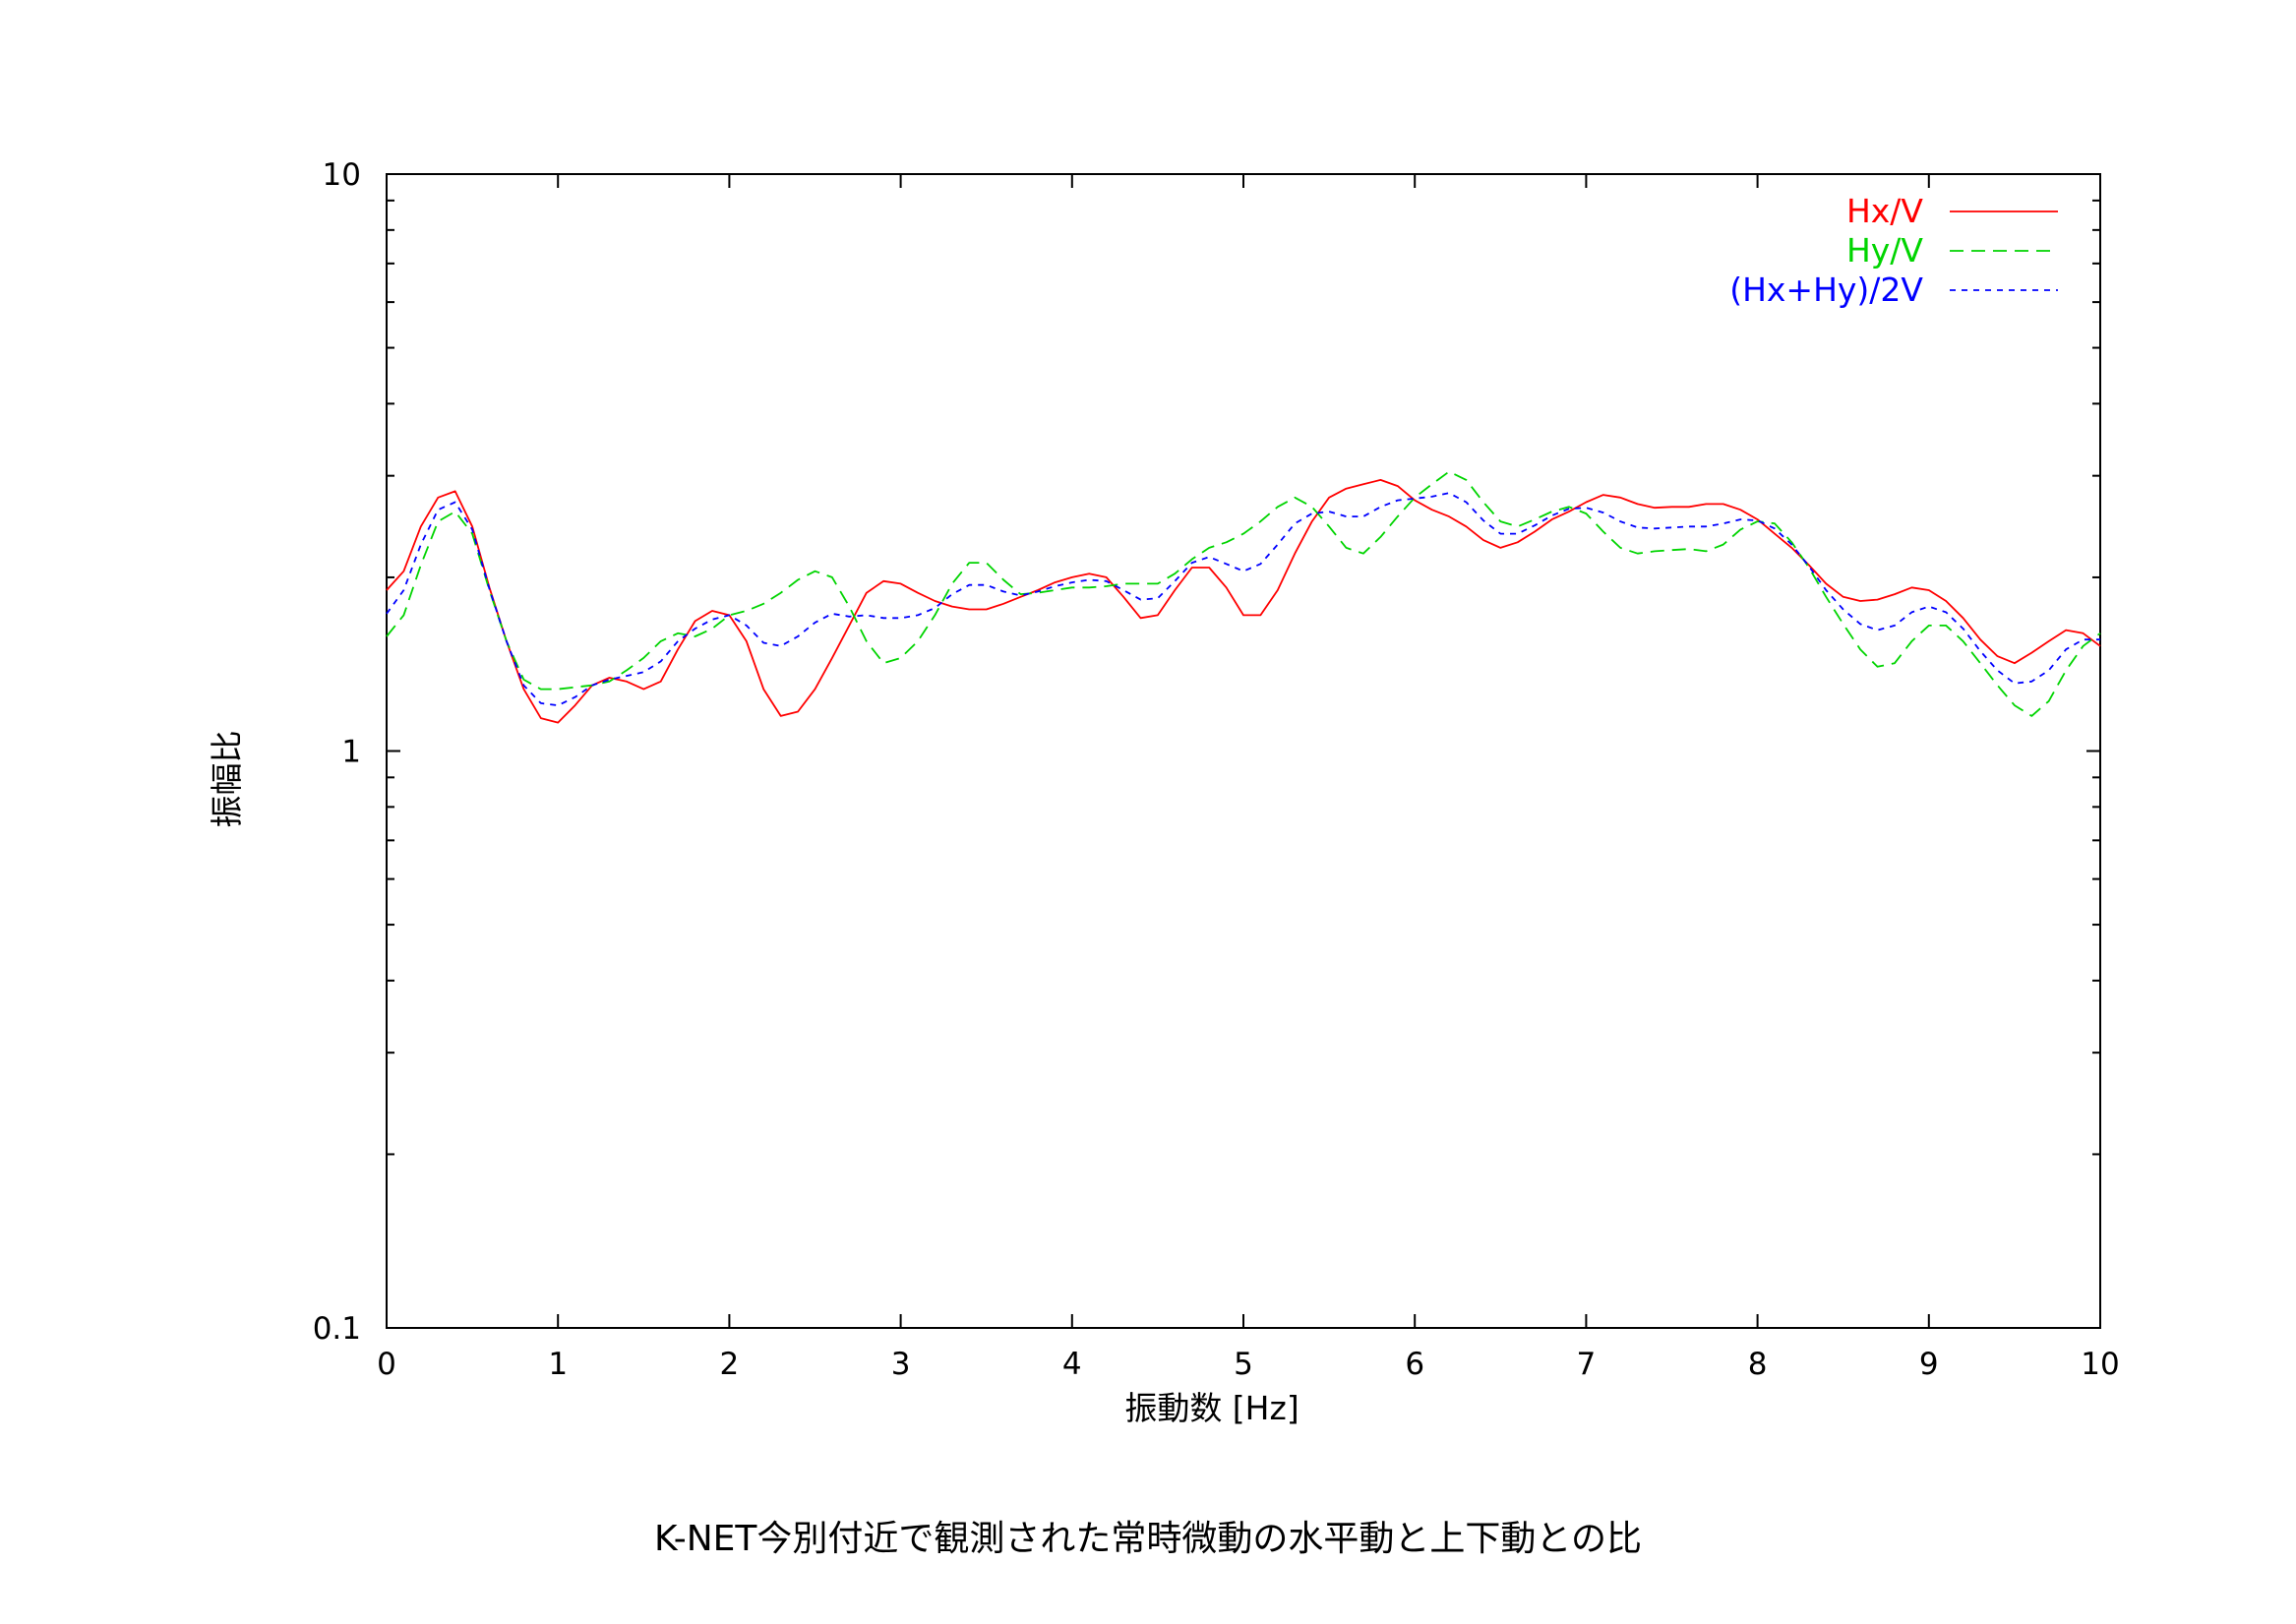  What do you see at coordinates (558, 1364) in the screenshot?
I see `x-tick-label: 1` at bounding box center [558, 1364].